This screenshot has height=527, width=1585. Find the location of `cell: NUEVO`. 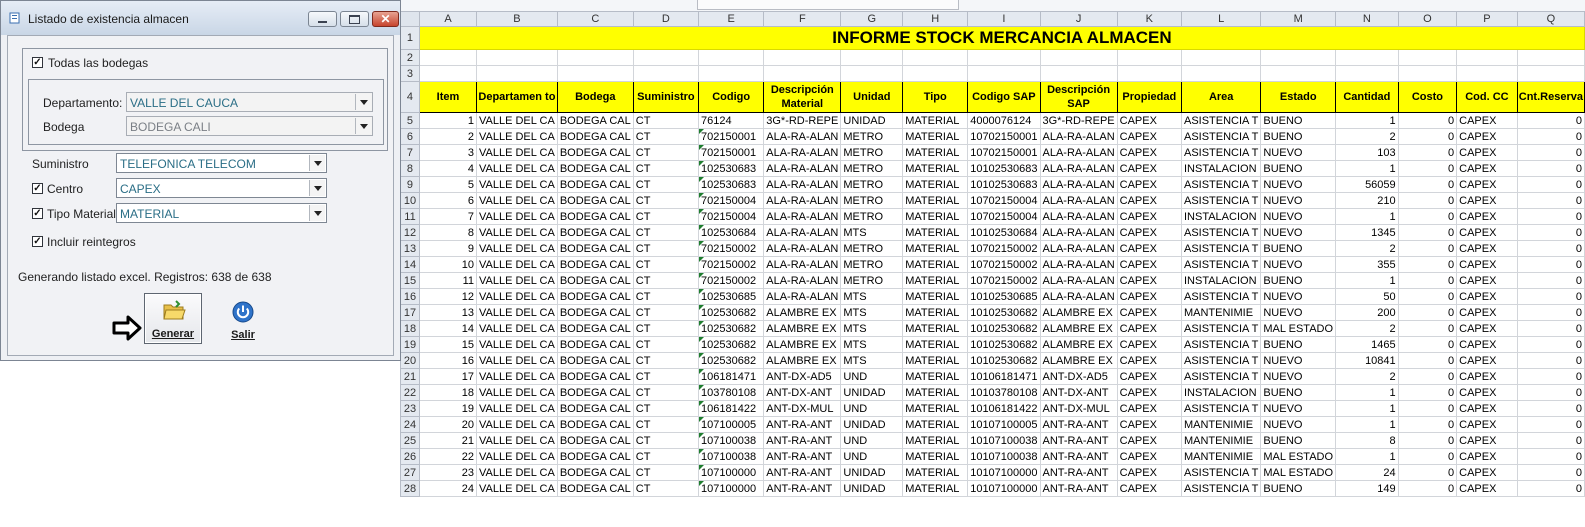

cell: NUEVO is located at coordinates (1298, 312).